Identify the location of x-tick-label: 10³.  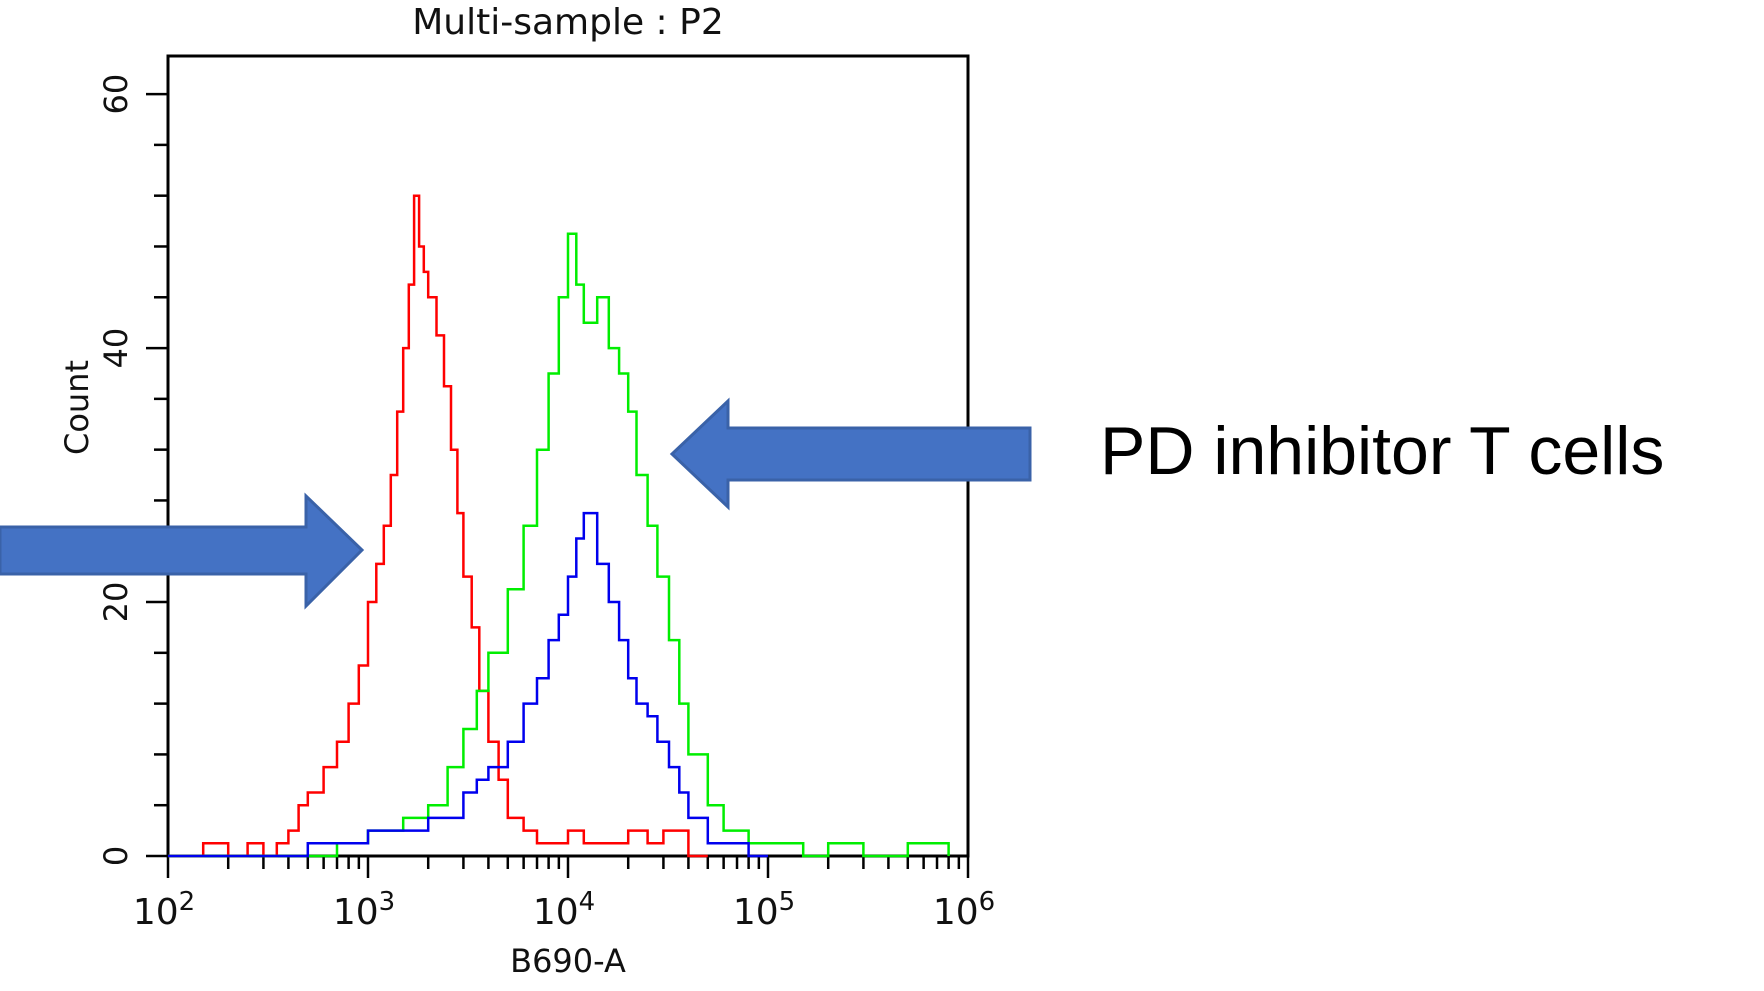
(364, 910).